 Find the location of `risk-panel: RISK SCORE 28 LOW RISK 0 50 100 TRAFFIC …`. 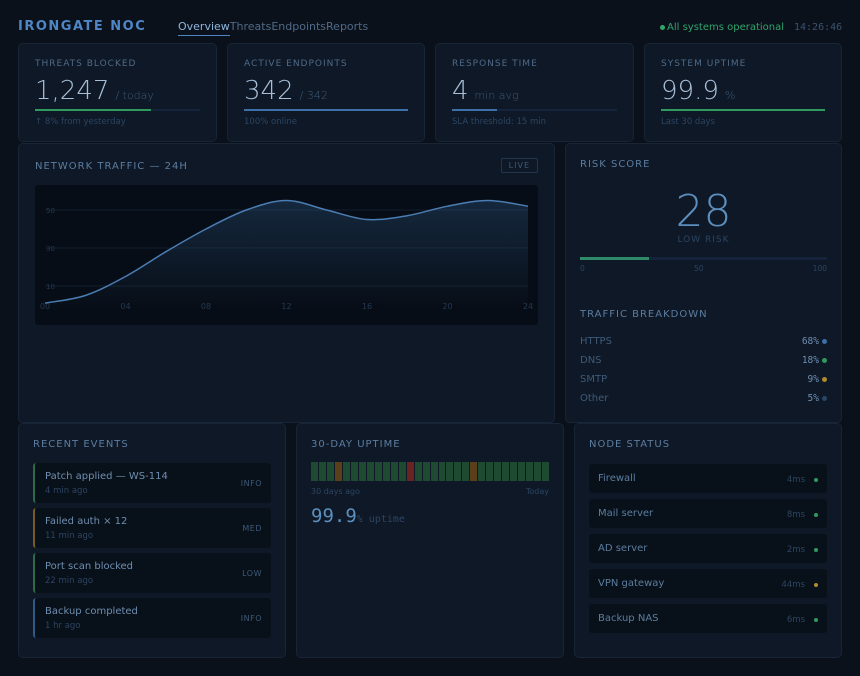

risk-panel: RISK SCORE 28 LOW RISK 0 50 100 TRAFFIC … is located at coordinates (703, 283).